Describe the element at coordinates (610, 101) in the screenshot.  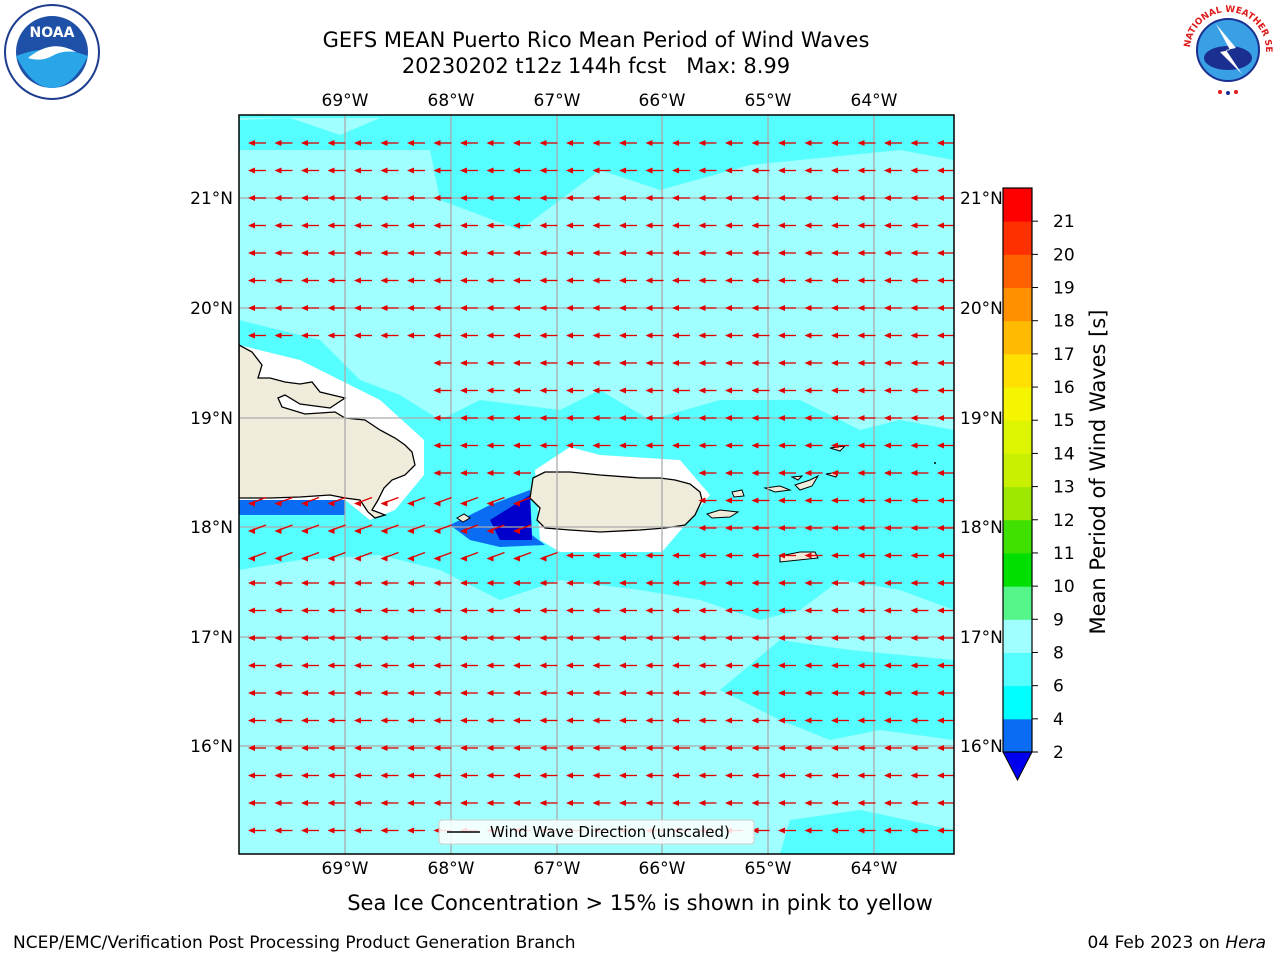
I see `lon-labels-top: 69°W 68°W 67°W 66°W 65°W 64°W` at that location.